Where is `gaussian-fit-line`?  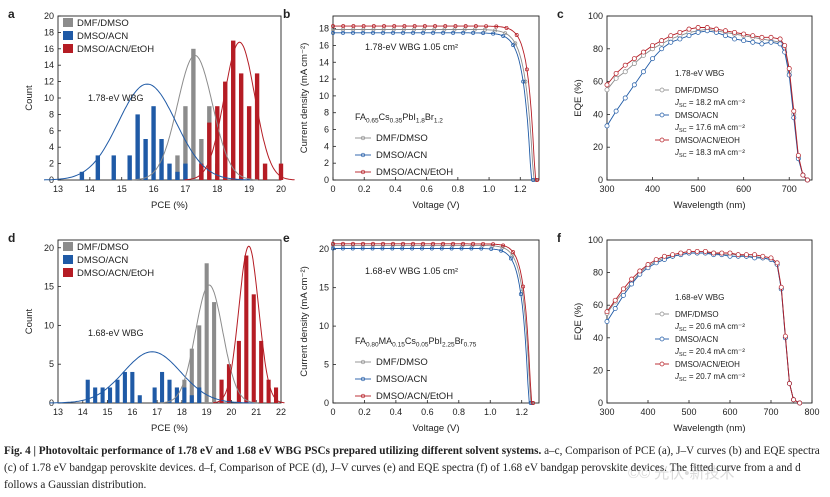 gaussian-fit-line is located at coordinates (249, 324).